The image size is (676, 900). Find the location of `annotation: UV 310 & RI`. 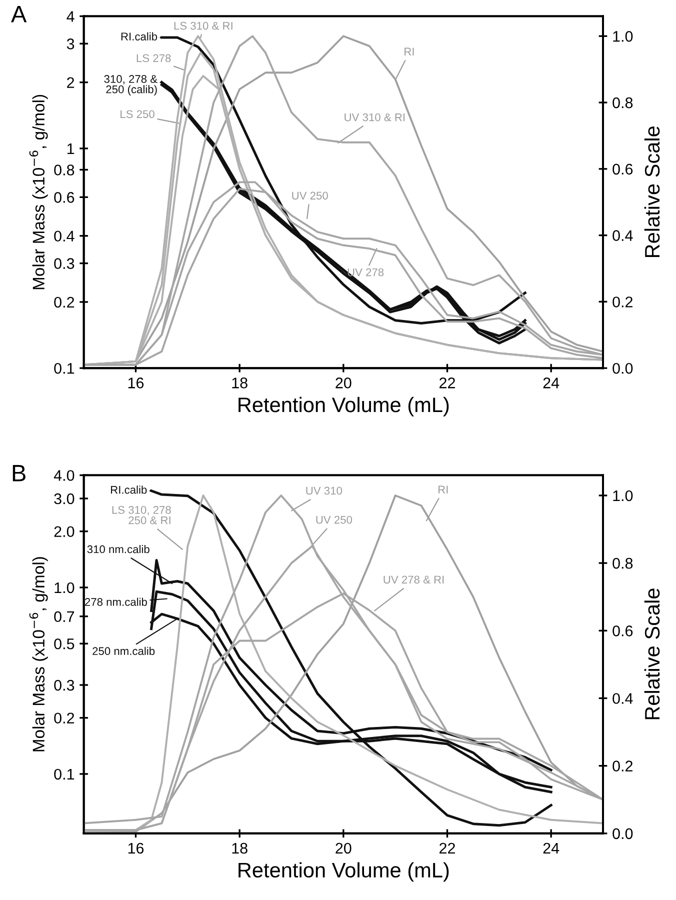

annotation: UV 310 & RI is located at coordinates (374, 117).